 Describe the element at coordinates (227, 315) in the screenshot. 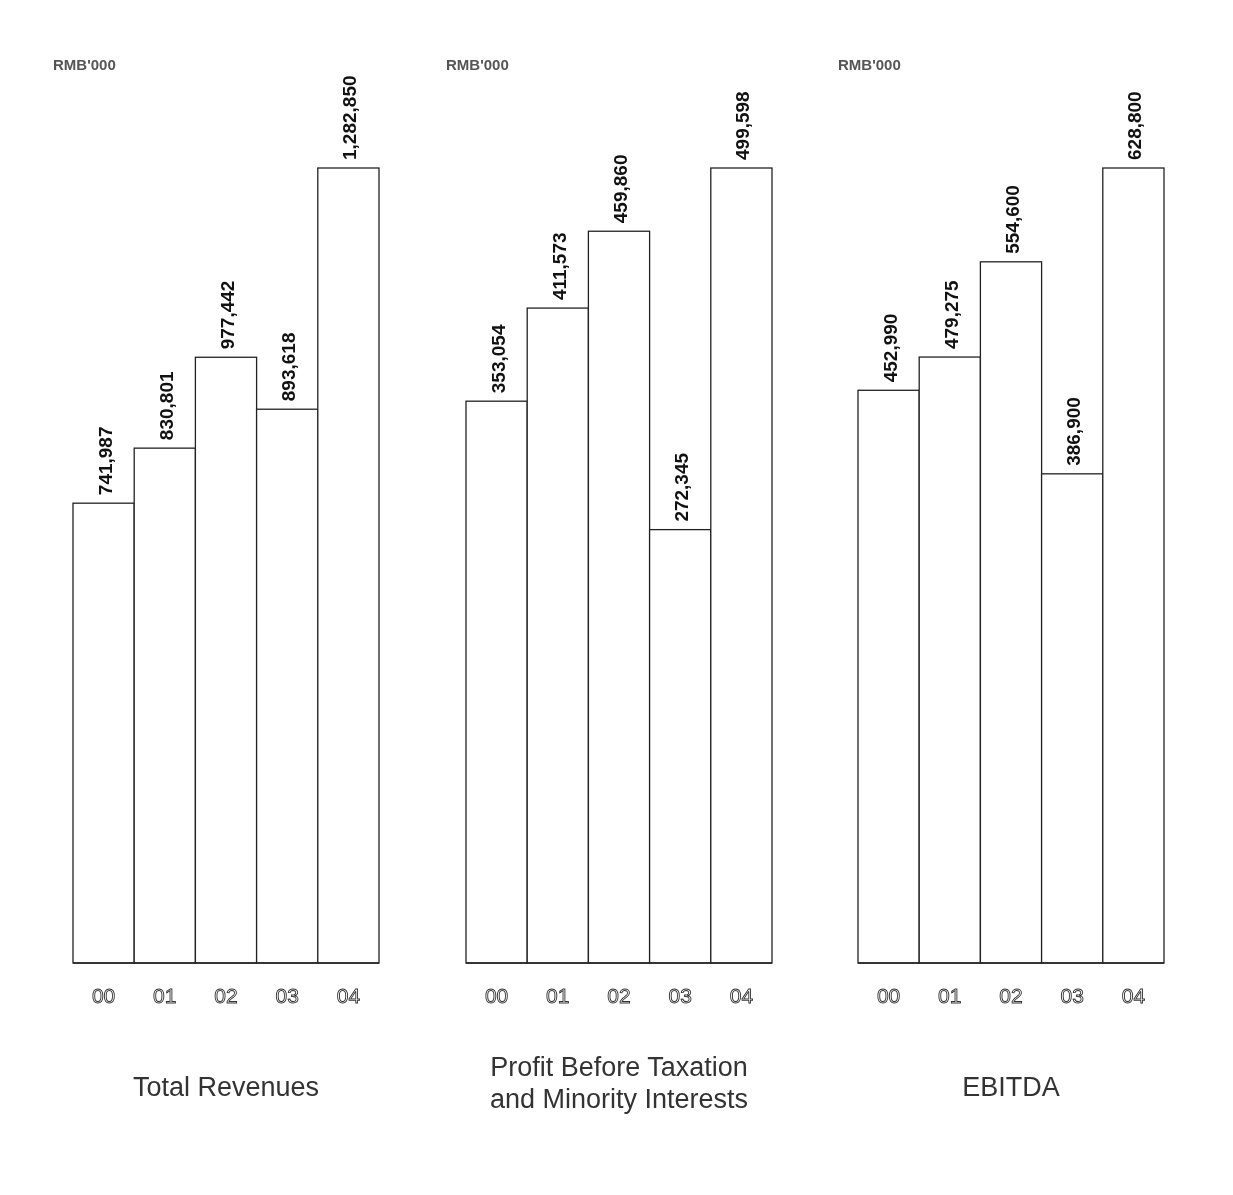

I see `data-label: 977,442` at that location.